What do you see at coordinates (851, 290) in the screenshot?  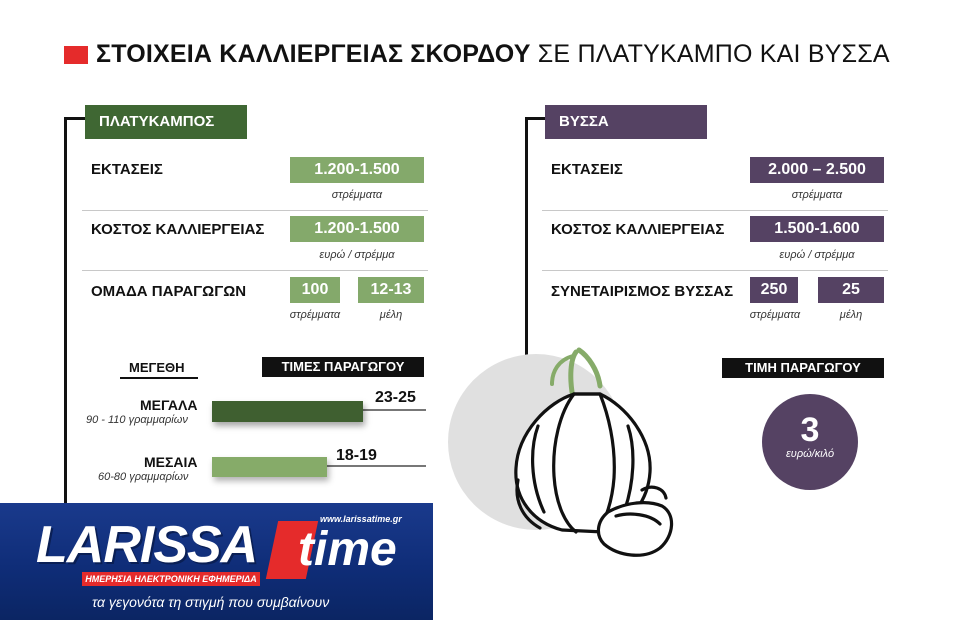 I see `vyssa-coop-value2: 25` at bounding box center [851, 290].